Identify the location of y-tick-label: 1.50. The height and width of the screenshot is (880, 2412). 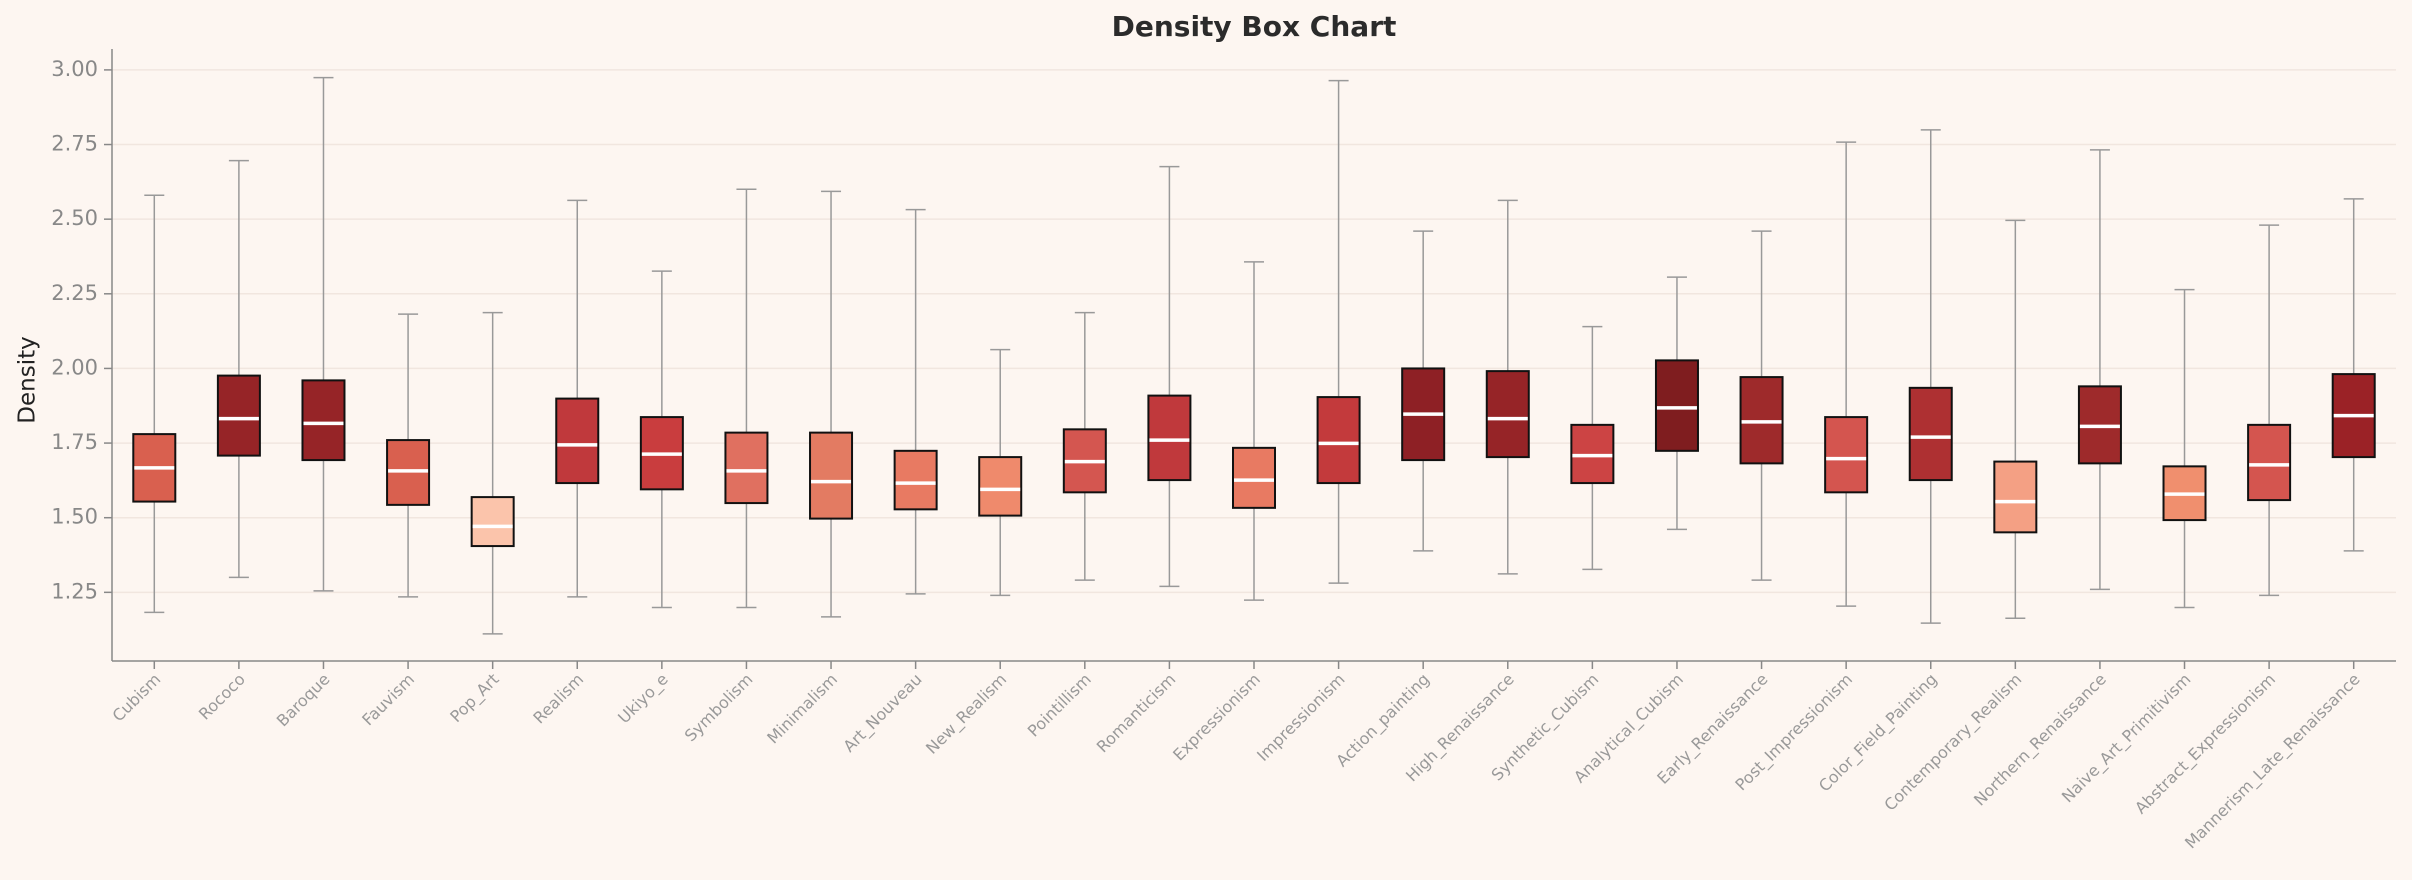
(74, 517).